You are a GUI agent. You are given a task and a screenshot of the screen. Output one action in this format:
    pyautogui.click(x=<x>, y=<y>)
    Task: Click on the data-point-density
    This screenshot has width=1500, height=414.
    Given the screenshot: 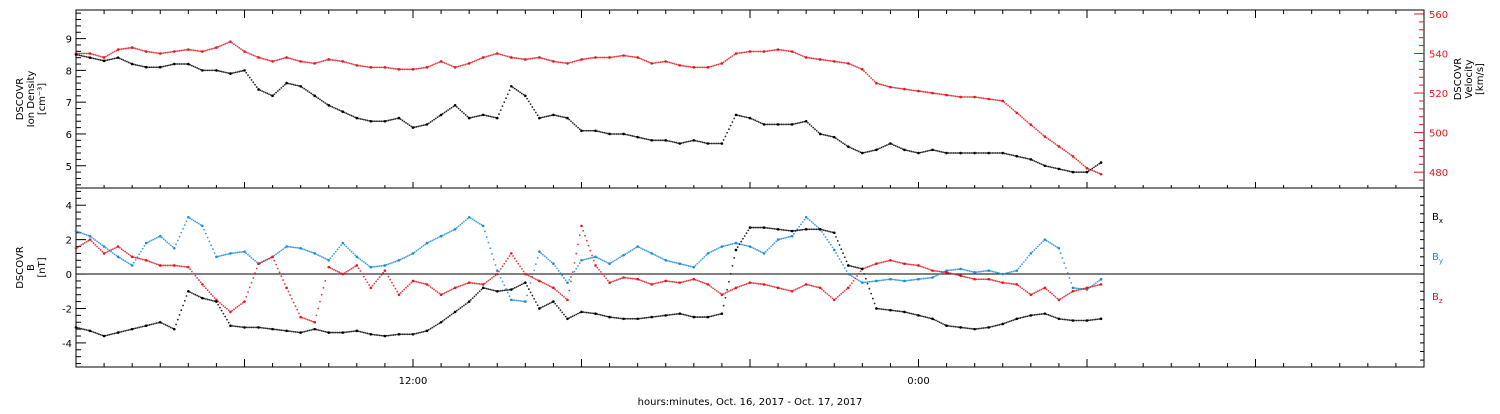 What is the action you would take?
    pyautogui.click(x=1045, y=166)
    